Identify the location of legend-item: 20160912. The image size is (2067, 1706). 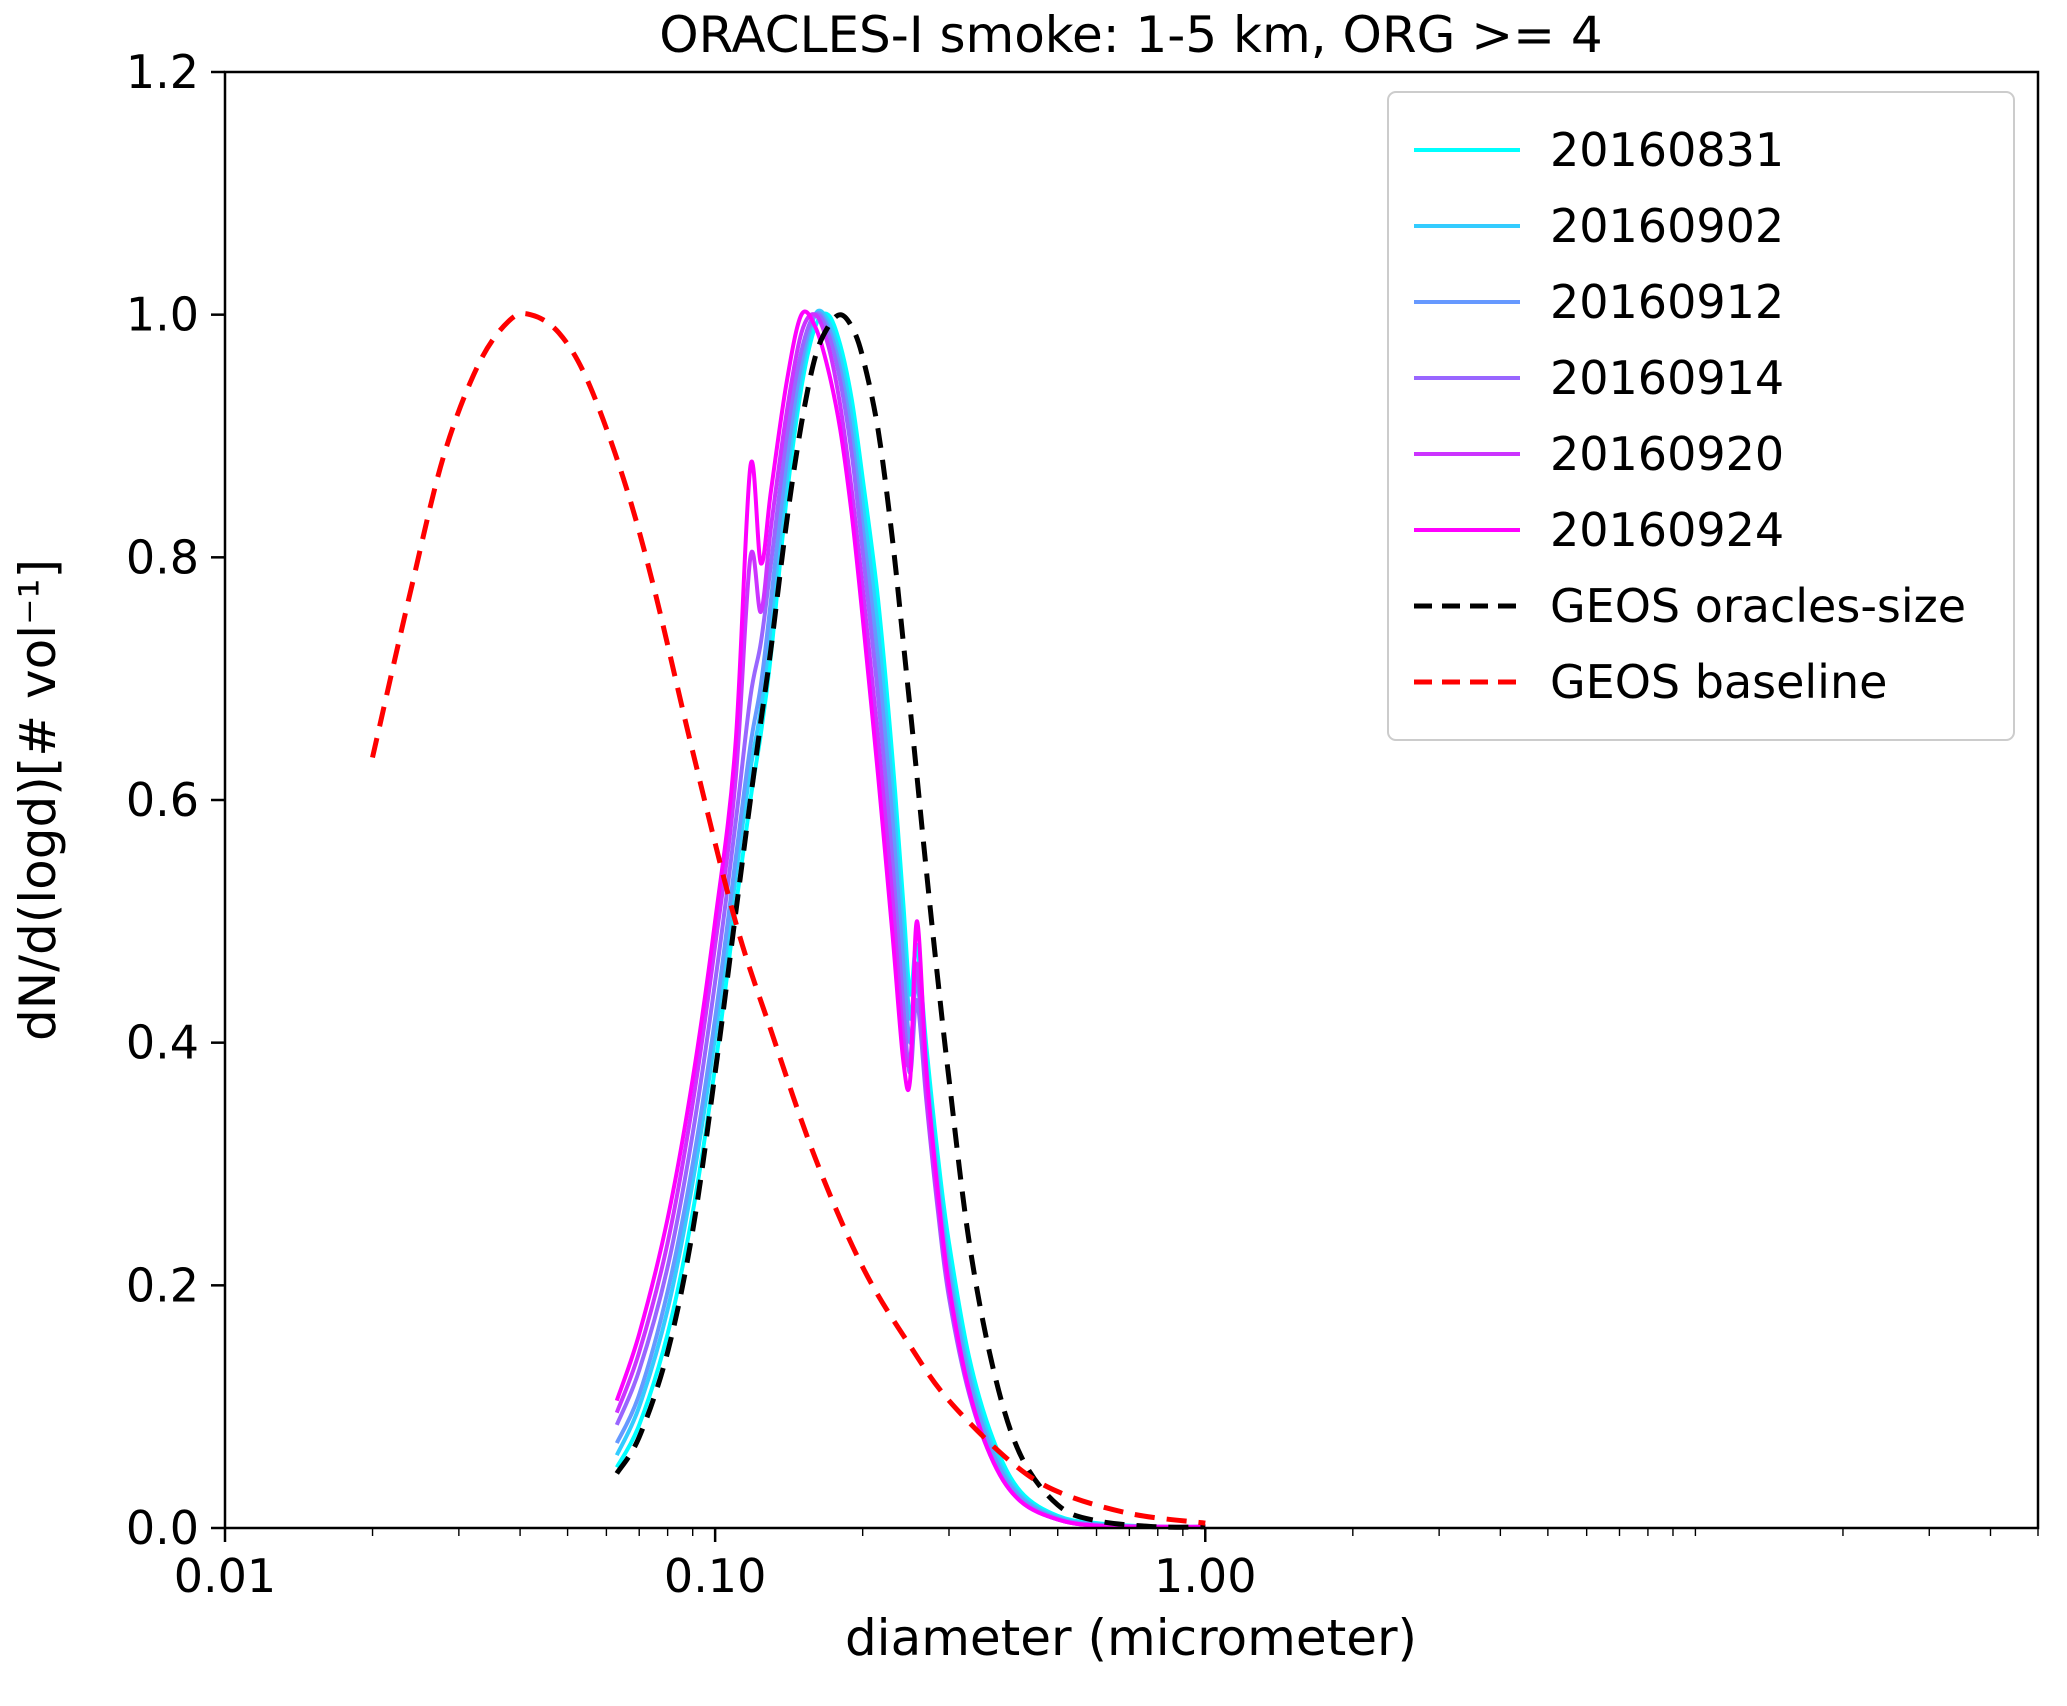
(1599, 302).